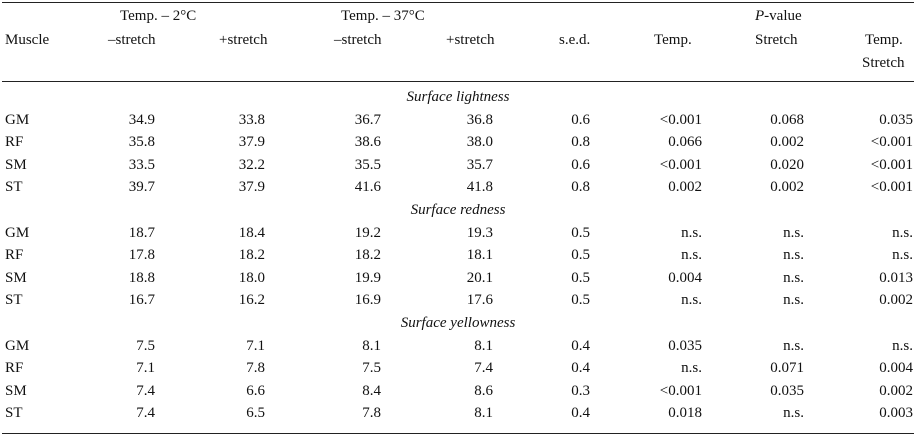 The image size is (916, 436). What do you see at coordinates (479, 187) in the screenshot?
I see `cell-plus-stretch-37c: 41.8` at bounding box center [479, 187].